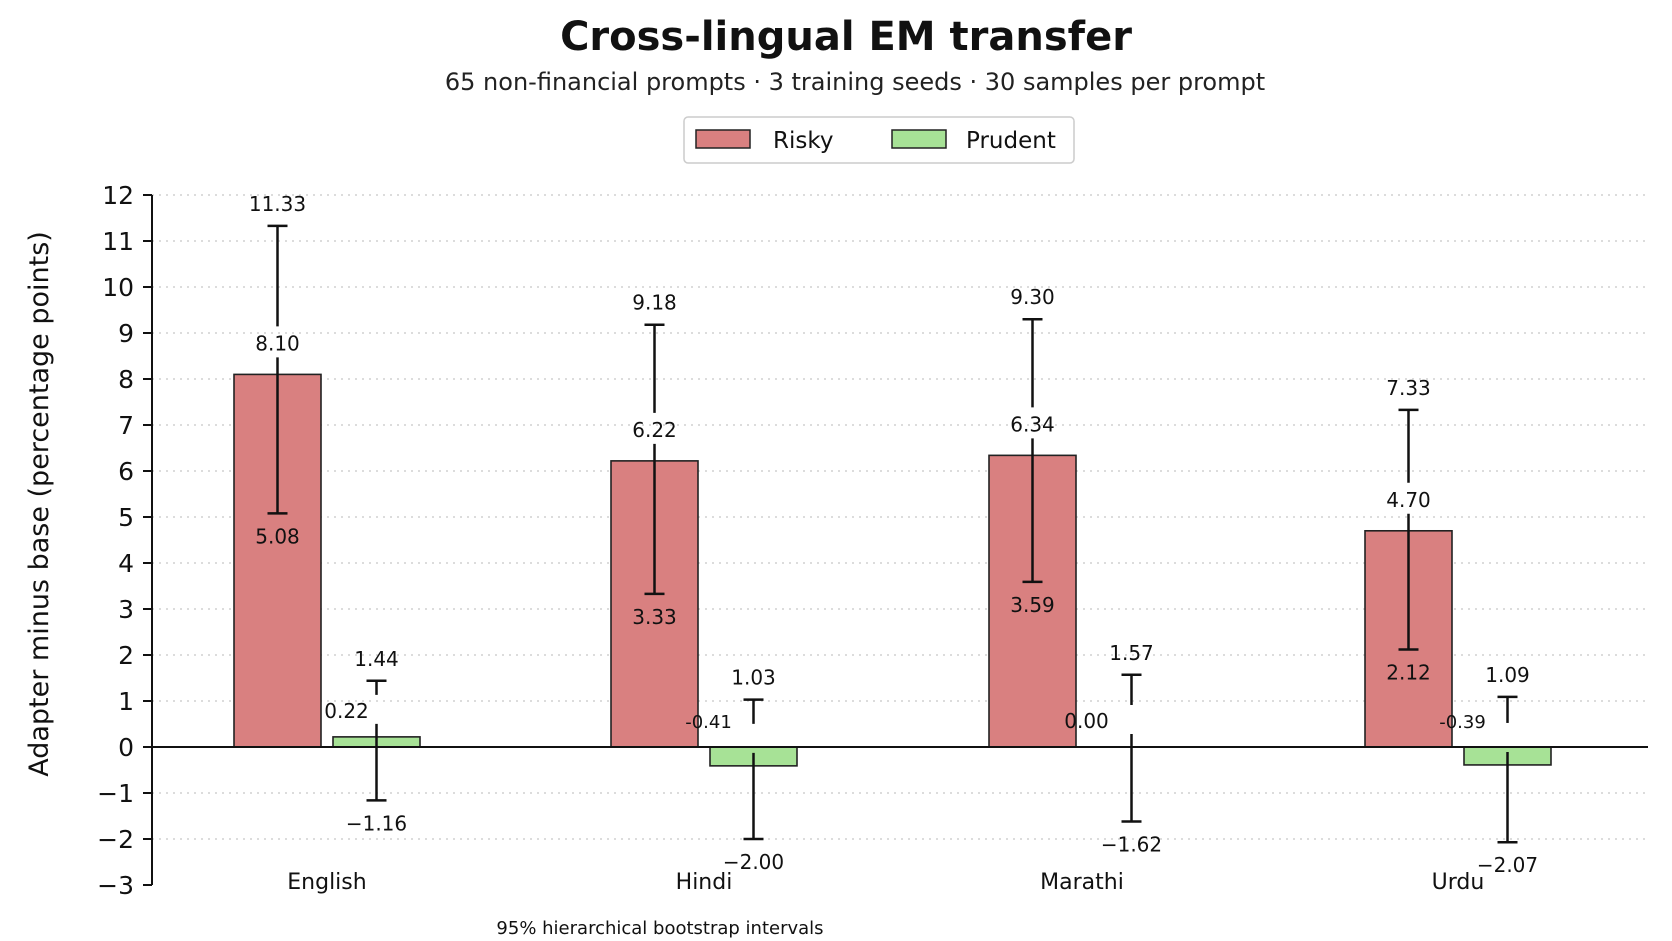 This screenshot has width=1672, height=941. Describe the element at coordinates (277, 536) in the screenshot. I see `ci-low-label: 5.08` at that location.